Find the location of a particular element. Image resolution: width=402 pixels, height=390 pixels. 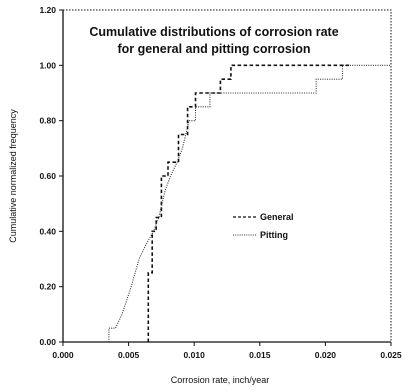

y-tick-label: 1.20 is located at coordinates (47, 10).